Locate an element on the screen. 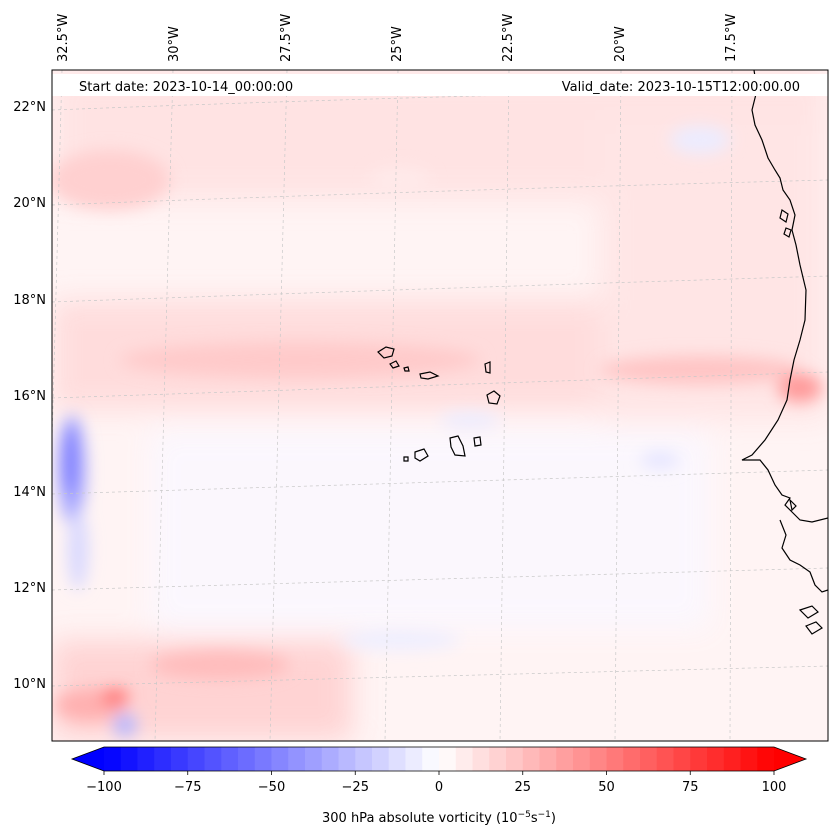 The width and height of the screenshot is (837, 839). lon-label: 17.5°W is located at coordinates (731, 38).